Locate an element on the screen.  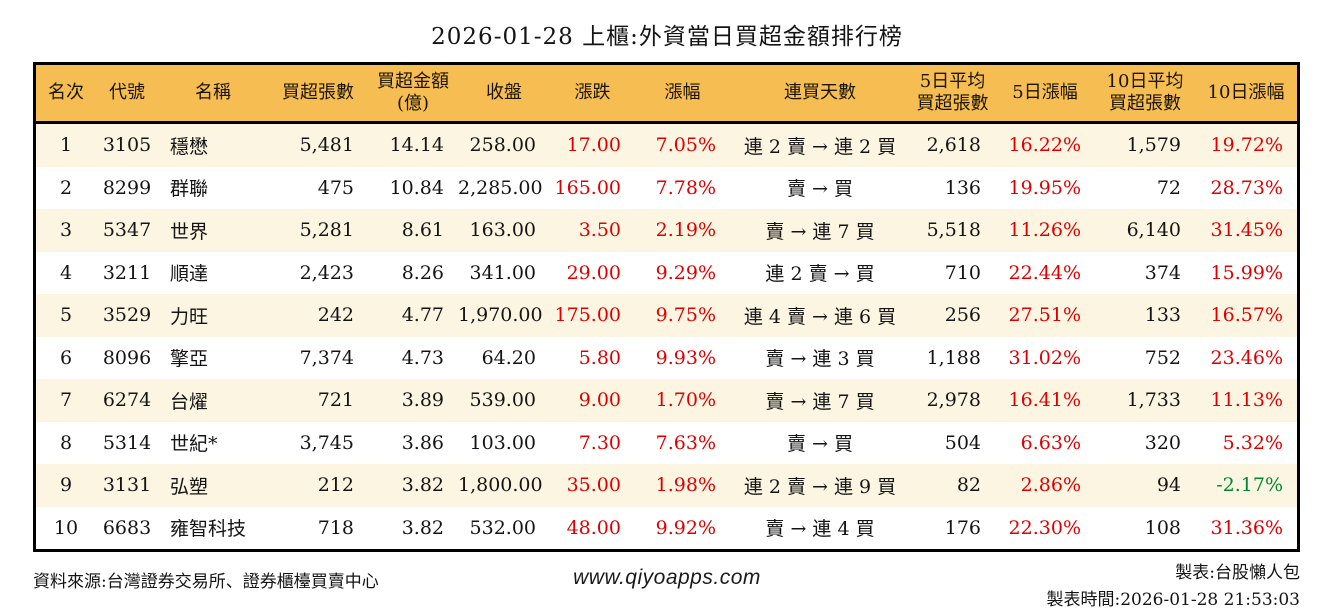
column-header-change: 漲跌 is located at coordinates (592, 93).